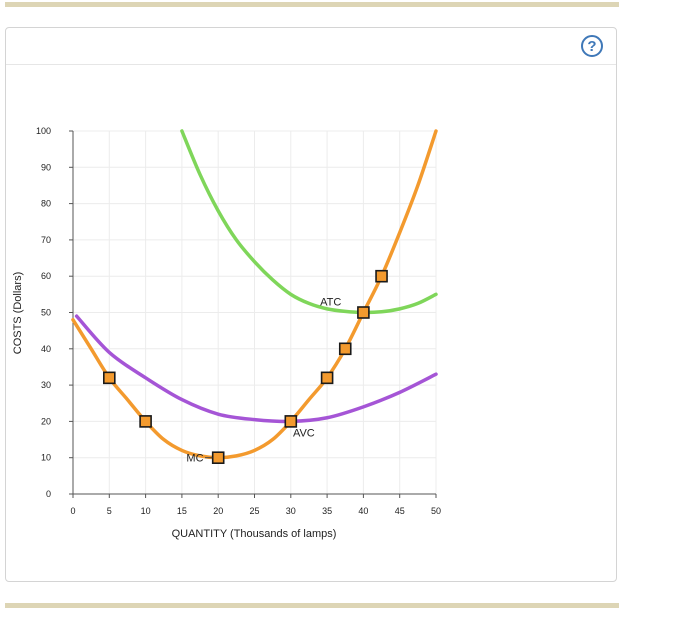 The width and height of the screenshot is (695, 625). Describe the element at coordinates (43, 131) in the screenshot. I see `y-tick-label: 100` at that location.